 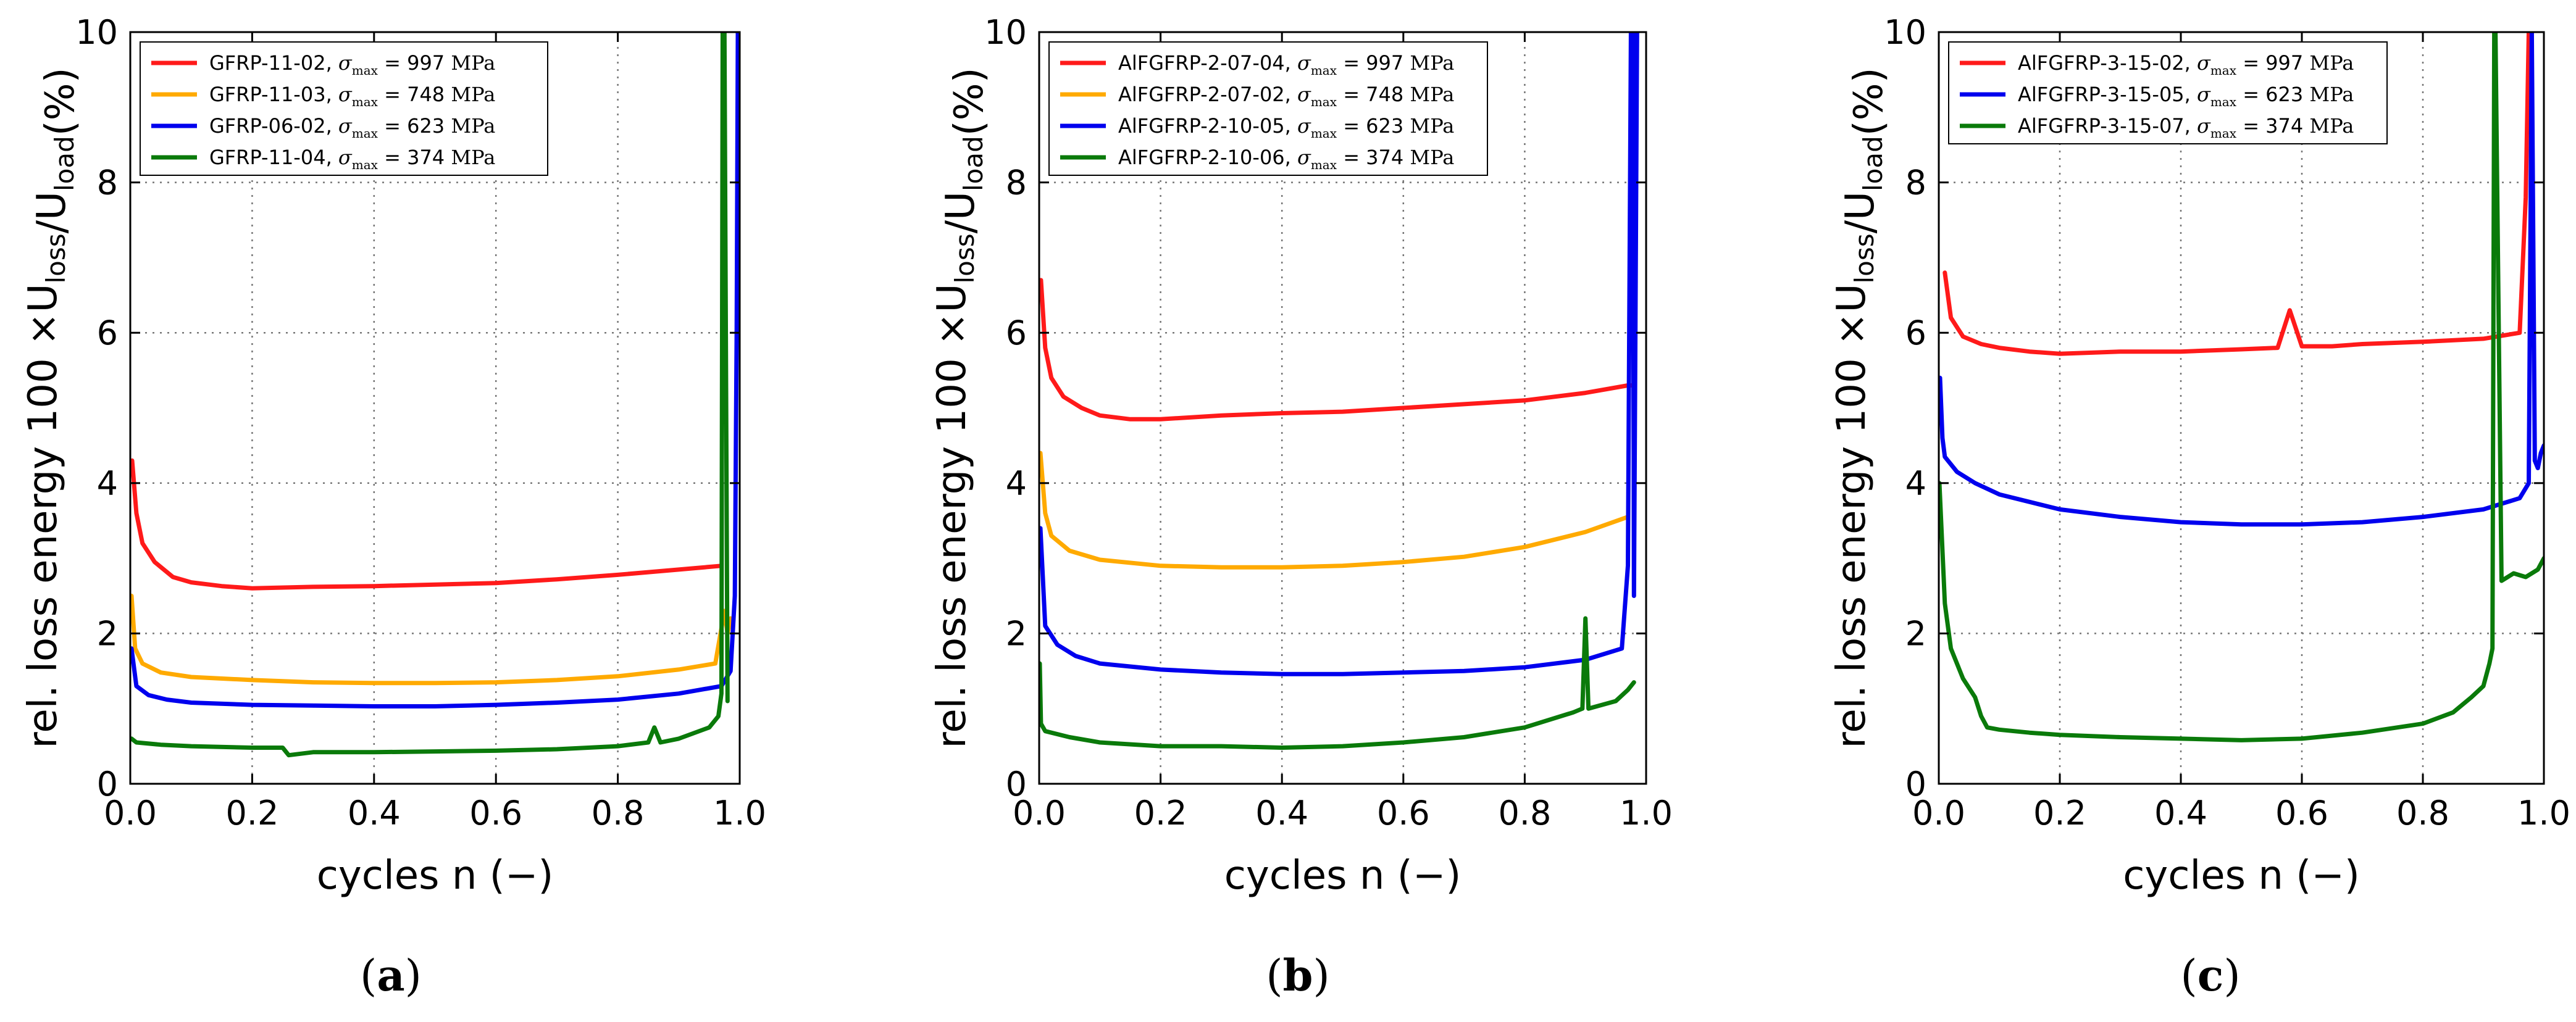 What do you see at coordinates (1286, 127) in the screenshot?
I see `legend-entry: AlFGFRP-2-10-05, σmax = 623 MPa` at bounding box center [1286, 127].